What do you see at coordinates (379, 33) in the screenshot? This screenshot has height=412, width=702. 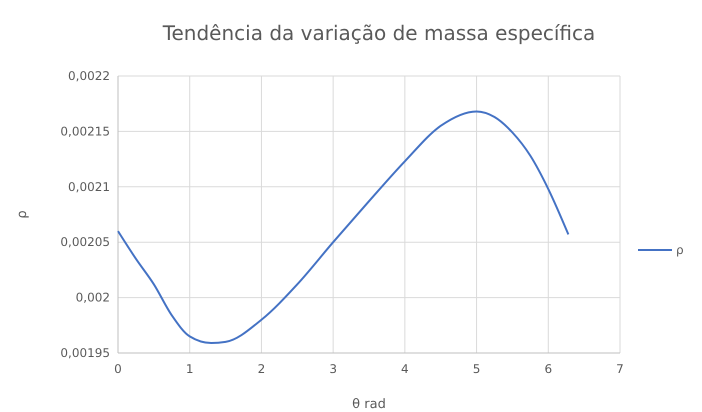 I see `chart-title: Tendência da variação de massa específica` at bounding box center [379, 33].